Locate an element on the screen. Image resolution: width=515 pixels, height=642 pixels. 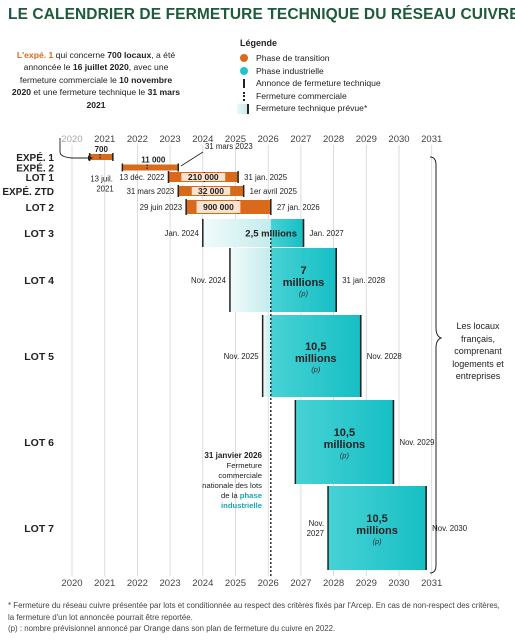
end-date-label: Jan. 2027 is located at coordinates (327, 233).